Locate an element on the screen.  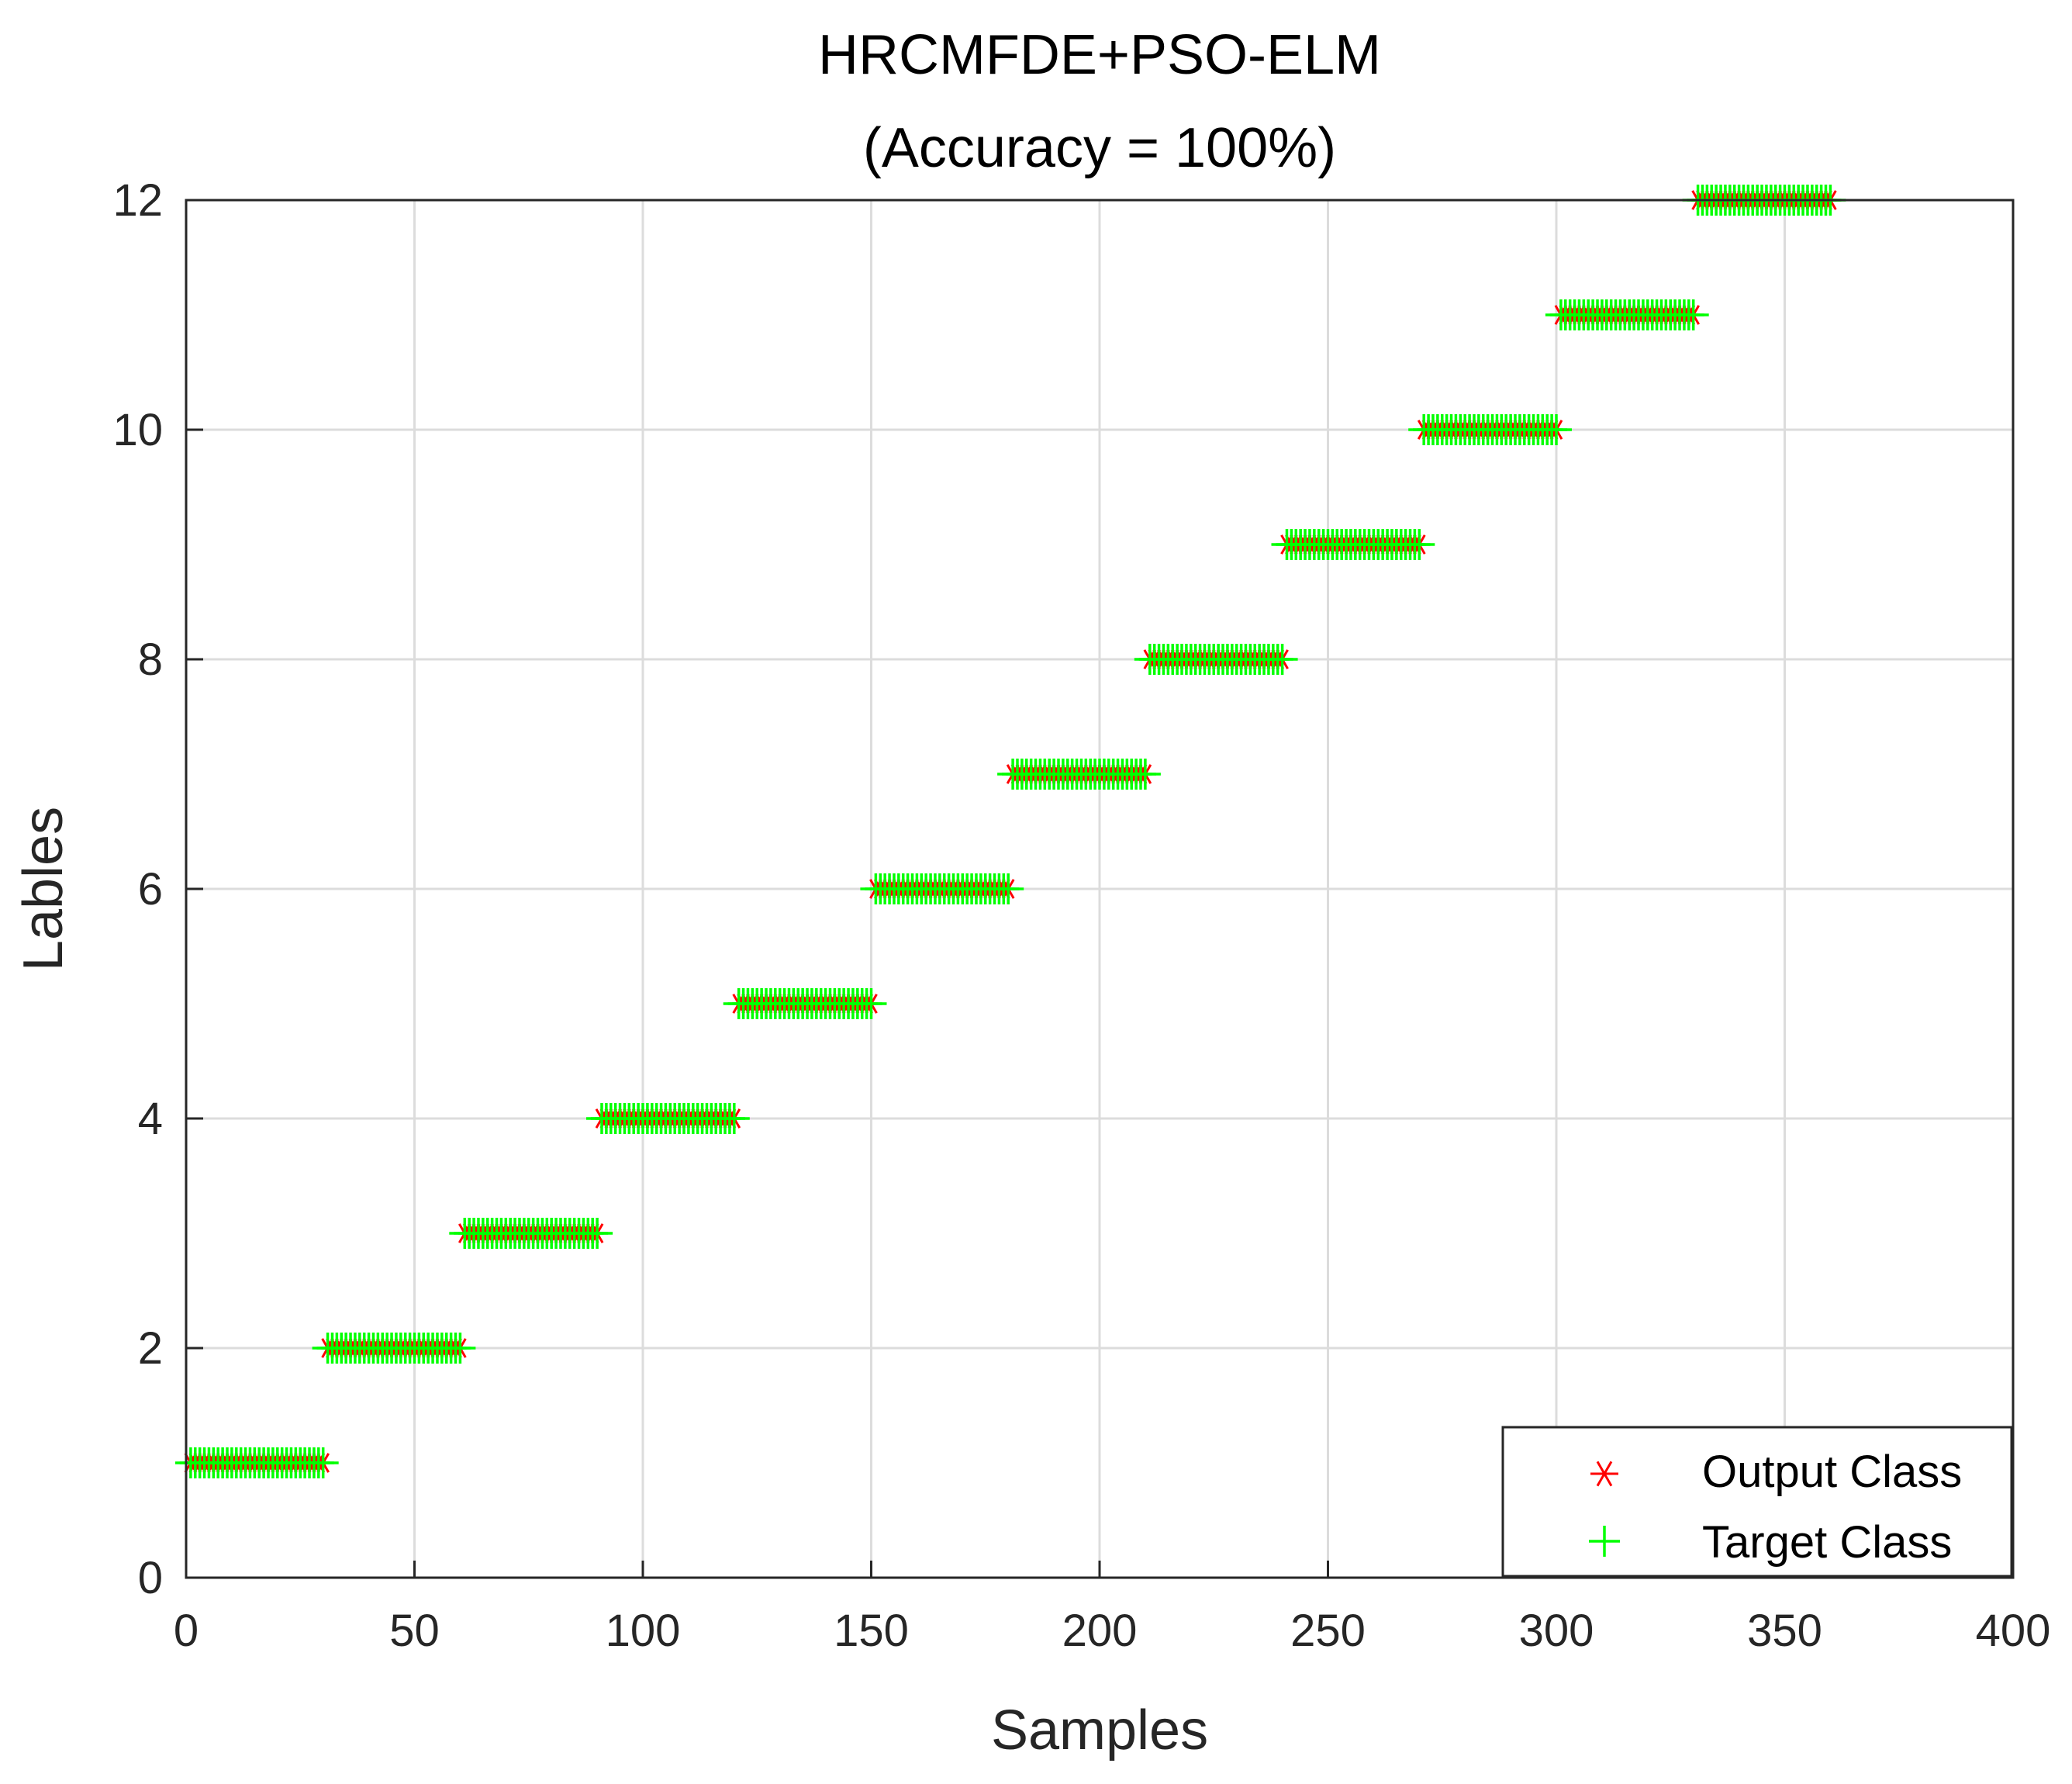
x-tick-label: 100 is located at coordinates (643, 1631).